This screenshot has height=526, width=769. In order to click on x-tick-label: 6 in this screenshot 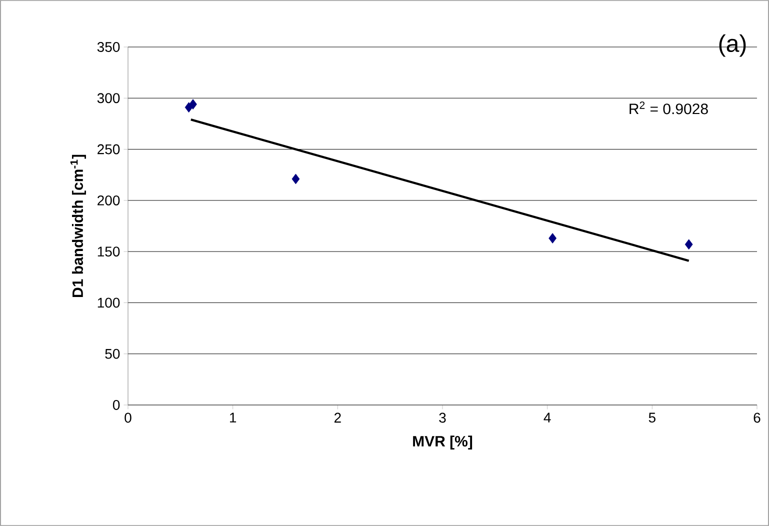, I will do `click(757, 417)`.